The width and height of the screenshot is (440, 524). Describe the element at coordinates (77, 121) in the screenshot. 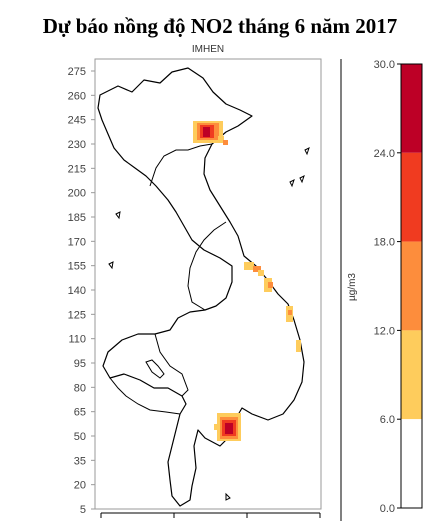

I see `y-tick-label: 245` at that location.